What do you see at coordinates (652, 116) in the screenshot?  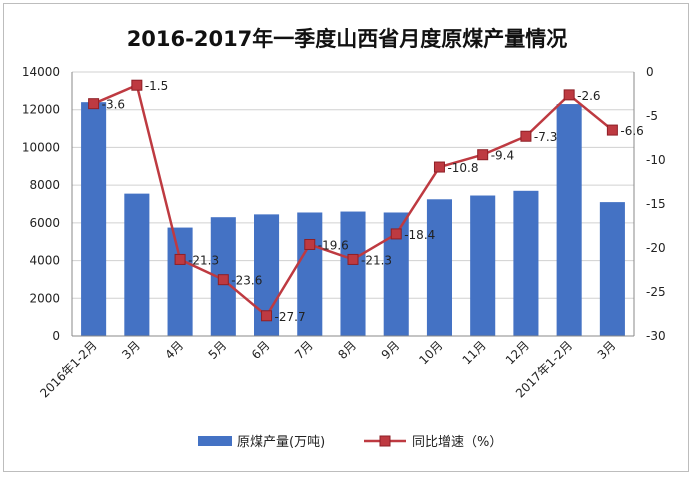 I see `y-right-tick-label: -5` at bounding box center [652, 116].